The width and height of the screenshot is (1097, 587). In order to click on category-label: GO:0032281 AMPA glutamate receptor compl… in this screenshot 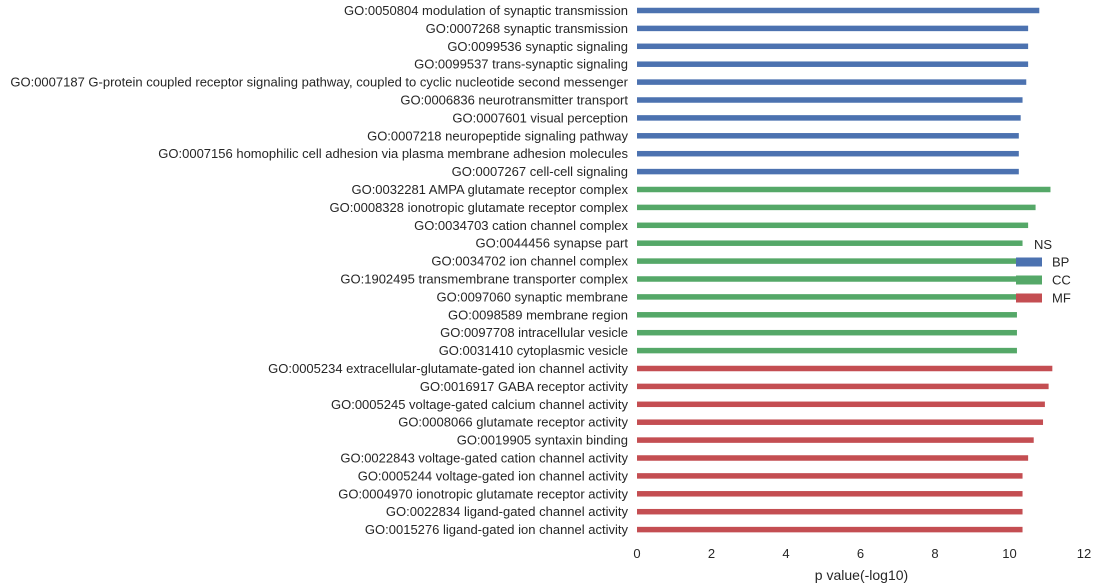, I will do `click(489, 189)`.